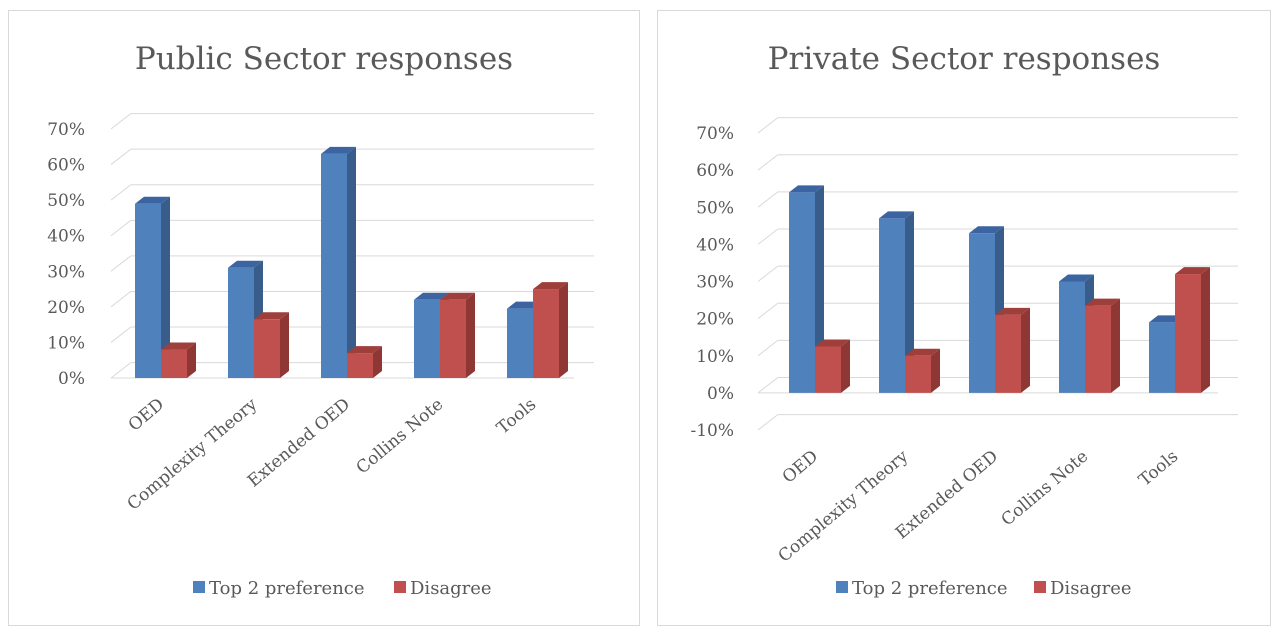 The image size is (1277, 632). I want to click on chart-title: Public Sector responses, so click(324, 59).